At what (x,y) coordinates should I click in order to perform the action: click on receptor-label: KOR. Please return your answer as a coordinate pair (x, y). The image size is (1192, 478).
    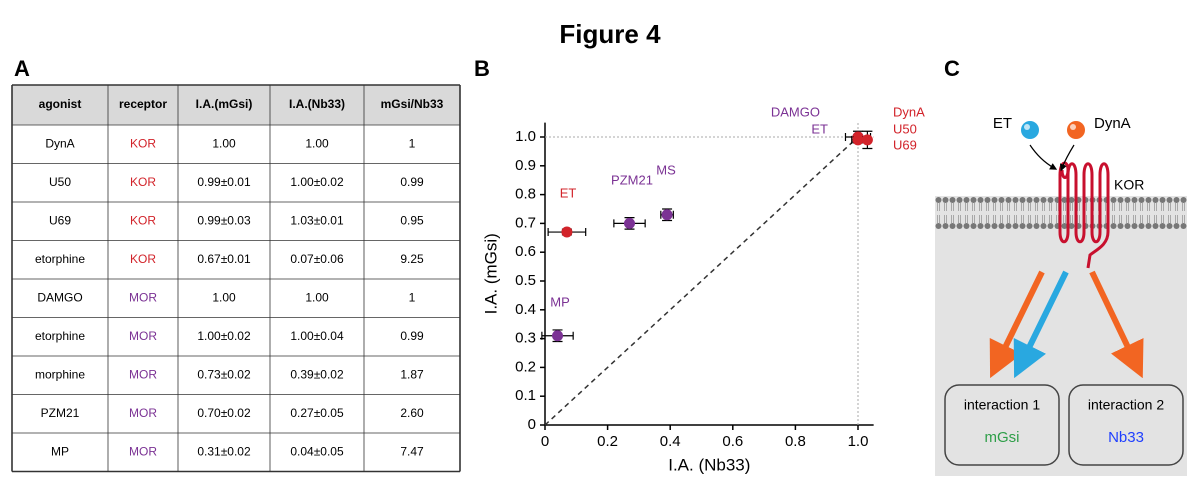
    Looking at the image, I should click on (1129, 185).